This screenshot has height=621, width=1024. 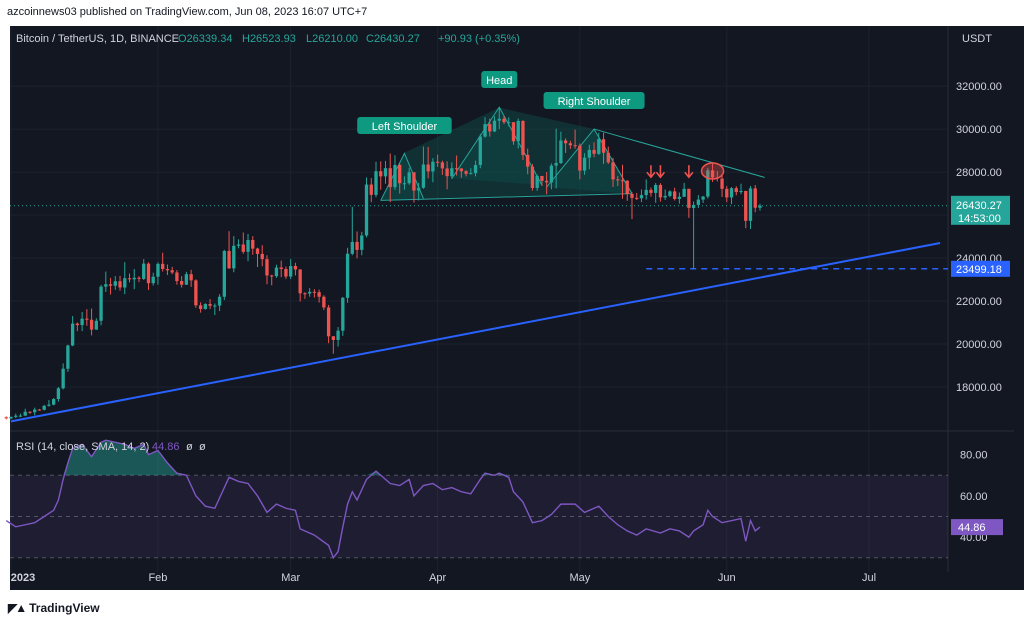 What do you see at coordinates (189, 447) in the screenshot?
I see `rsi-extra-1: ø` at bounding box center [189, 447].